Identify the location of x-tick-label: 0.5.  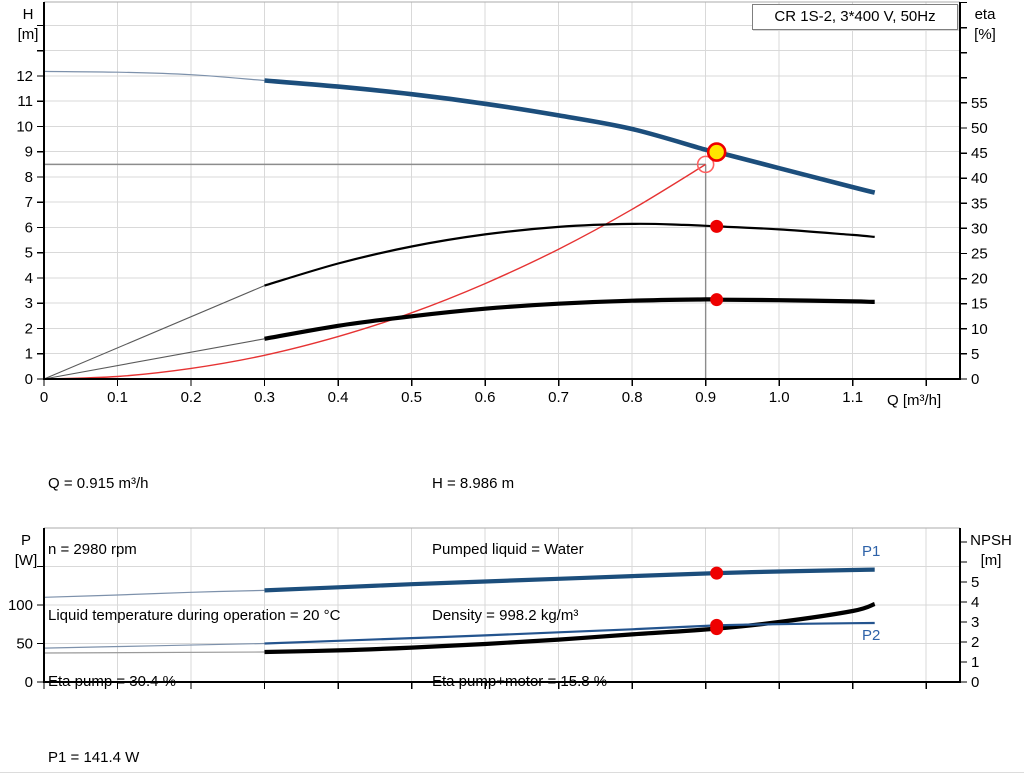
(411, 397).